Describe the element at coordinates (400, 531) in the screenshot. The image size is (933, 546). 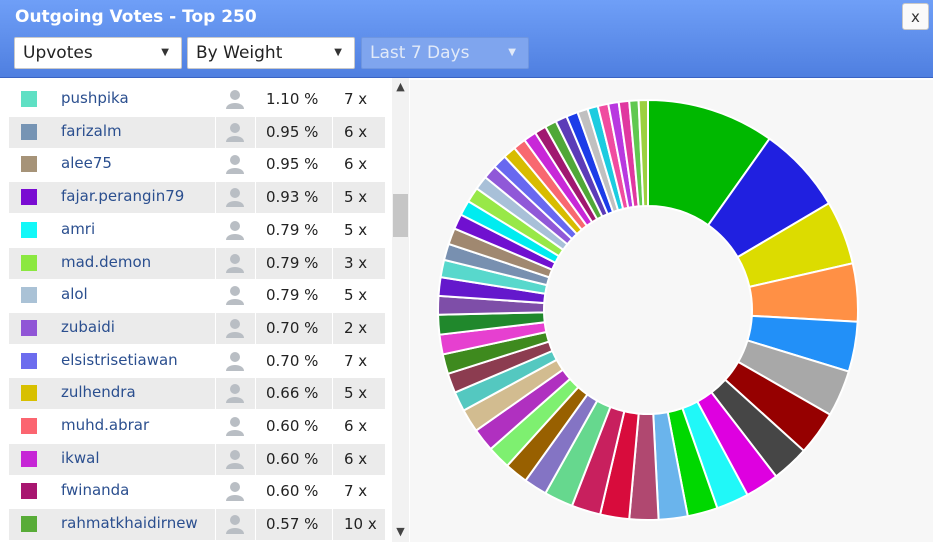
I see `scroll-down-icon: ▼` at that location.